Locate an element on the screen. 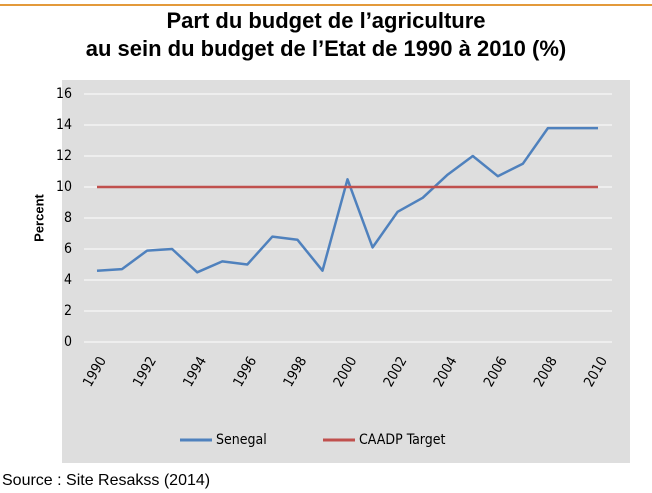 The image size is (652, 493). y-tick-label: 14 is located at coordinates (64, 125).